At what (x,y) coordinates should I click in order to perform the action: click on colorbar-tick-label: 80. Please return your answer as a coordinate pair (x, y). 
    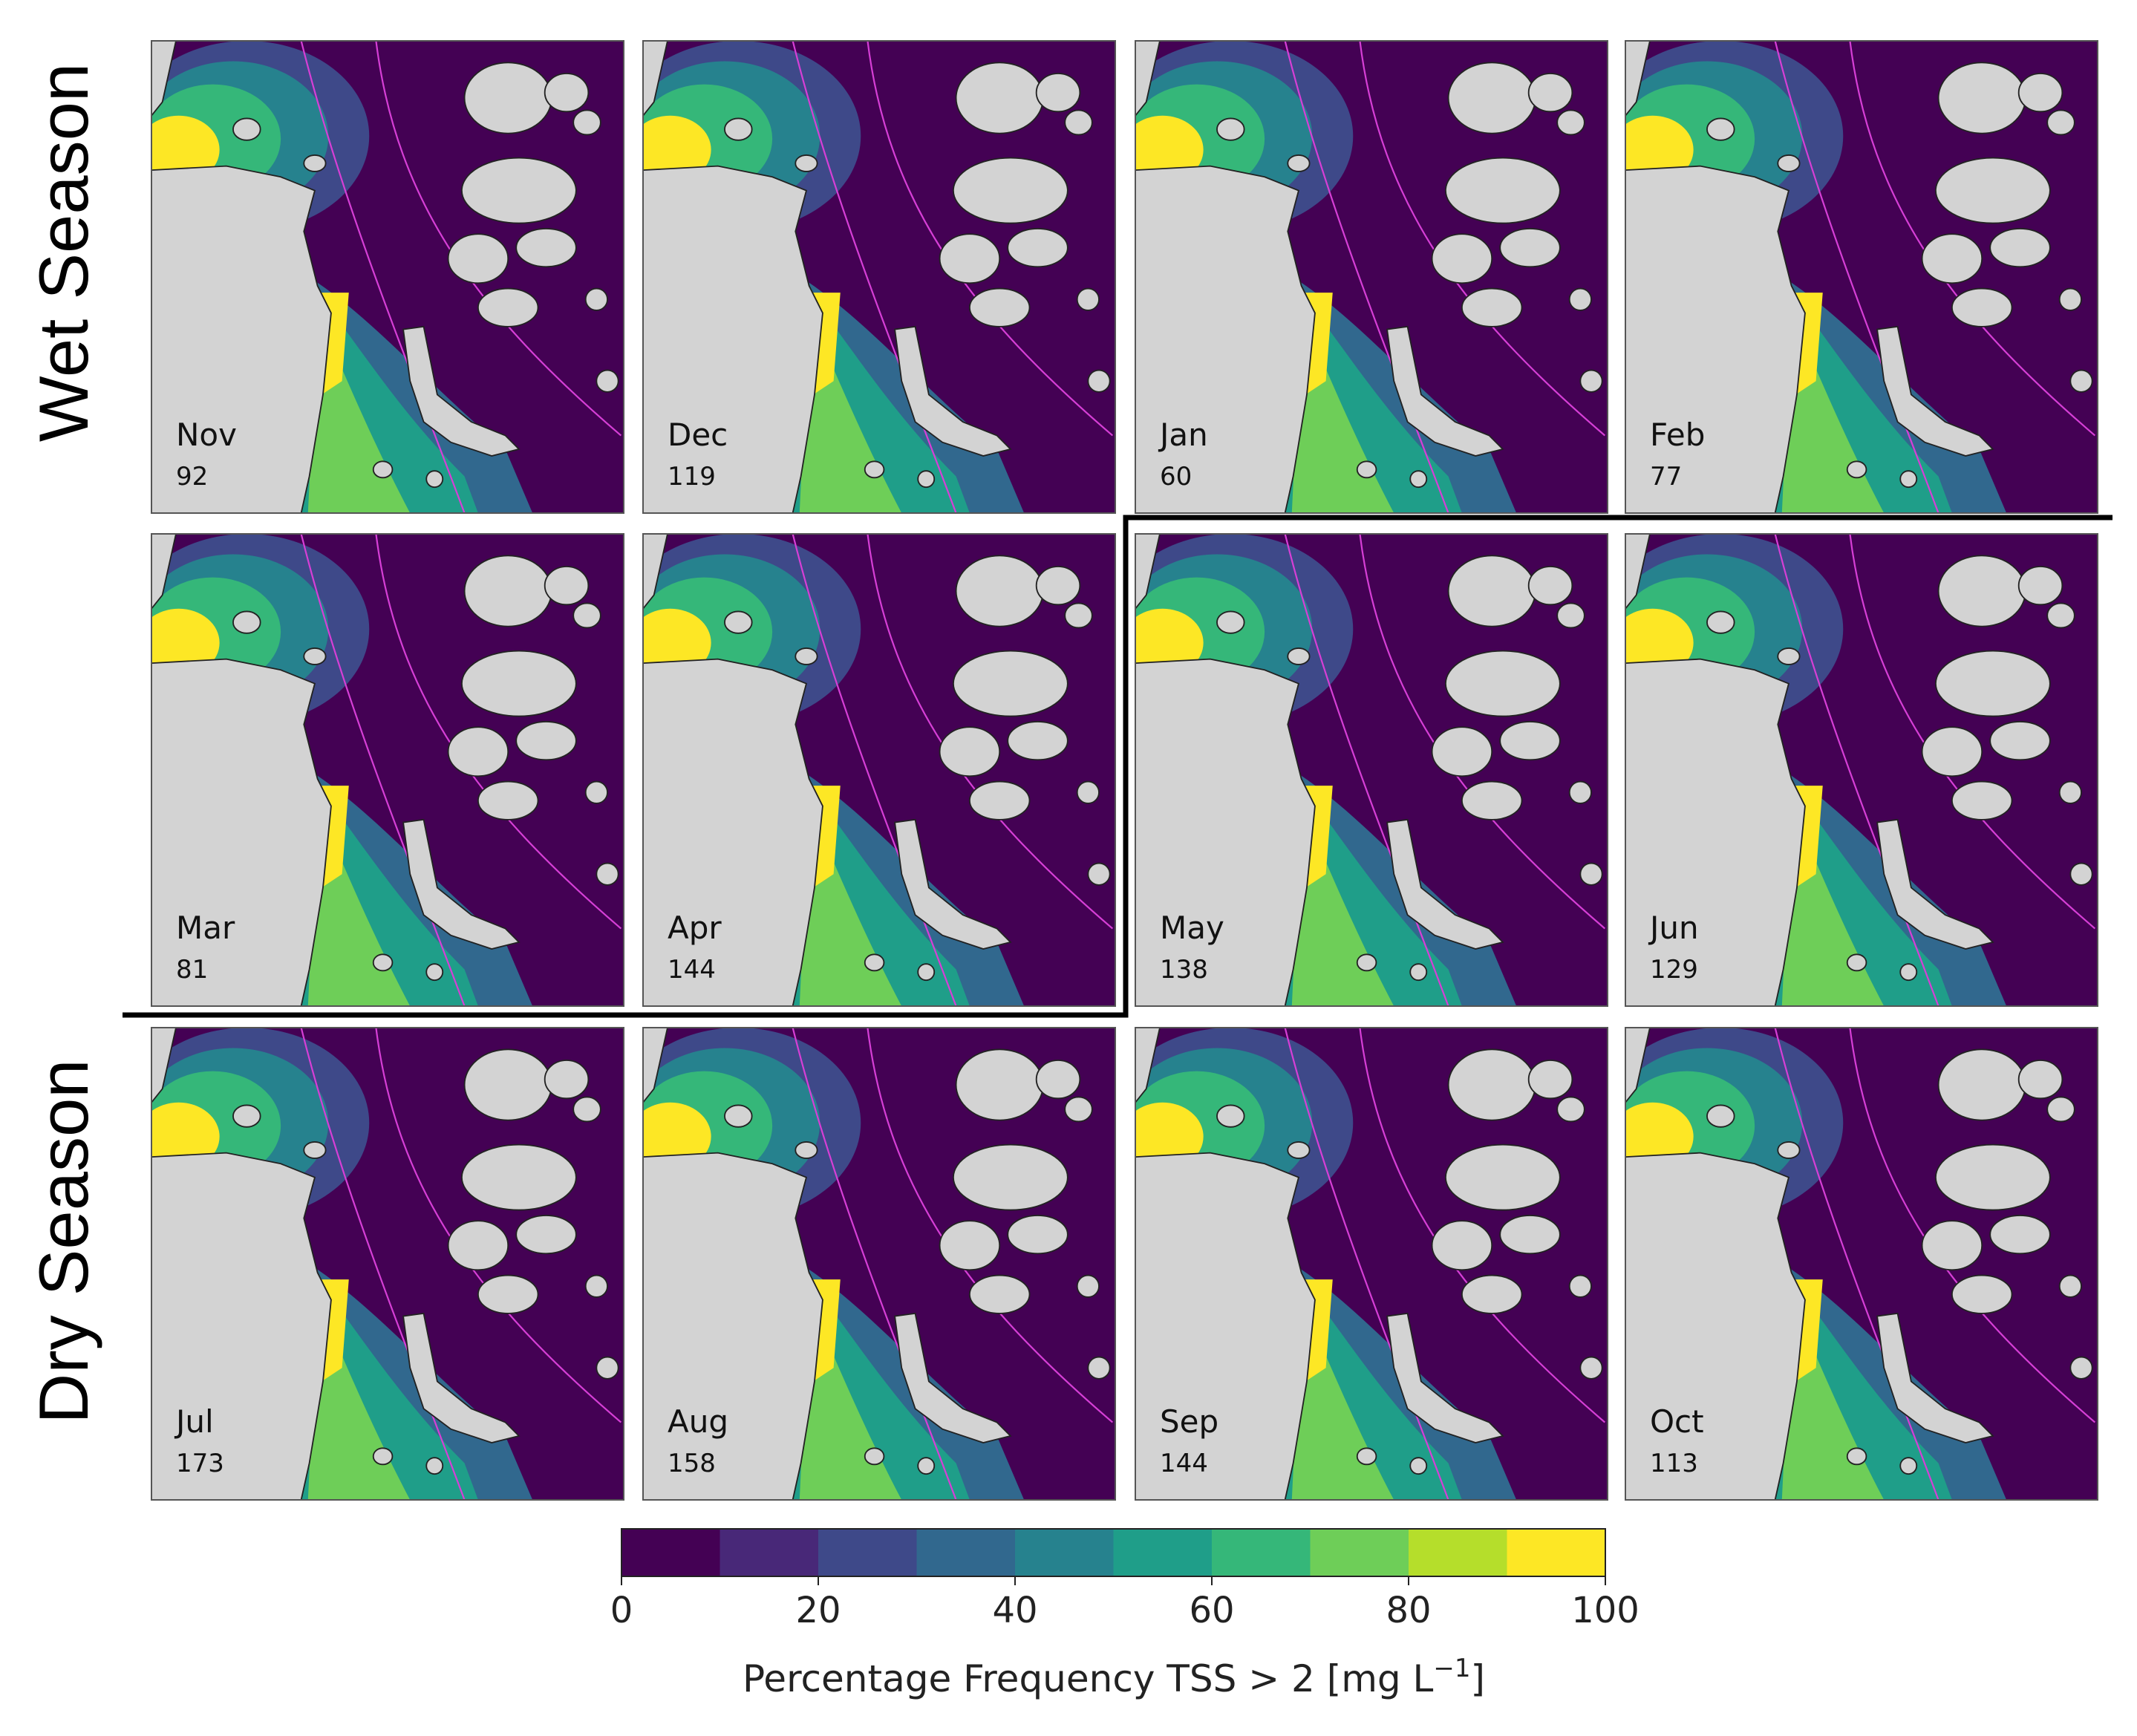
    Looking at the image, I should click on (1408, 1610).